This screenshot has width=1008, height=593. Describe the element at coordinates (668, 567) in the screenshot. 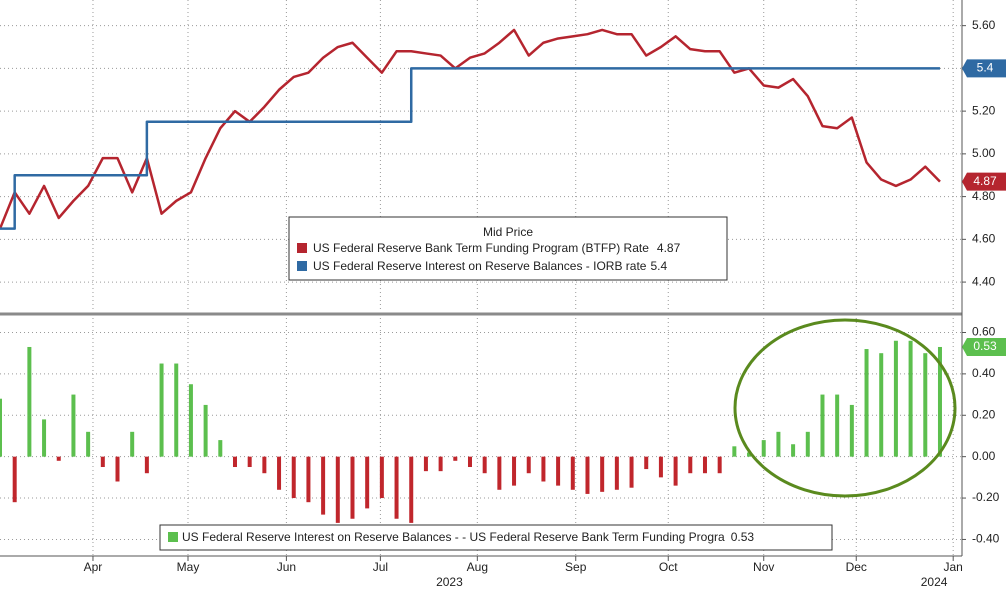

I see `x-tick-label: Oct` at that location.